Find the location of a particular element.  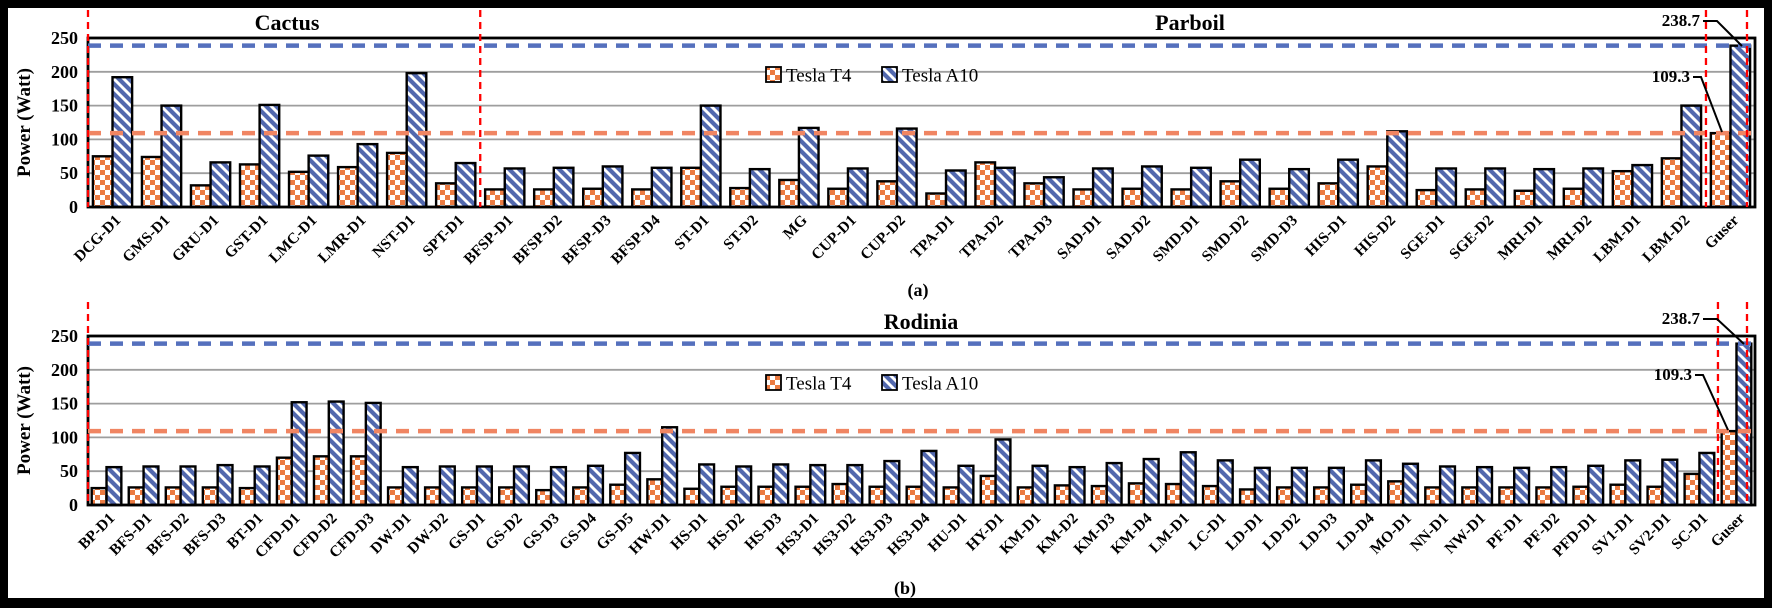

suite-title: Cactus is located at coordinates (287, 22).